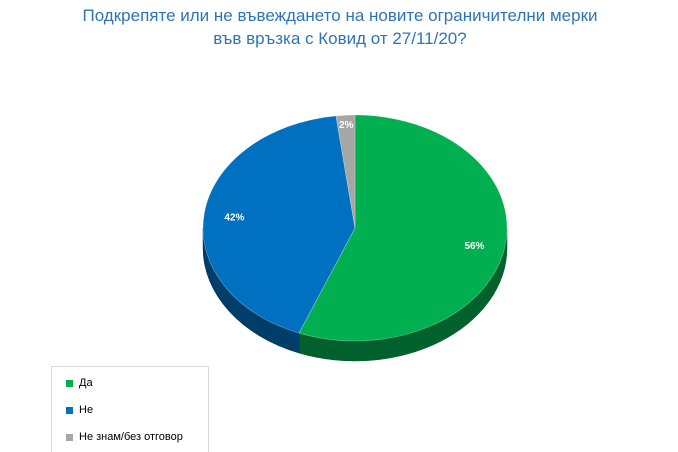 Image resolution: width=678 pixels, height=452 pixels. What do you see at coordinates (234, 218) in the screenshot?
I see `data-label-ne: 42%` at bounding box center [234, 218].